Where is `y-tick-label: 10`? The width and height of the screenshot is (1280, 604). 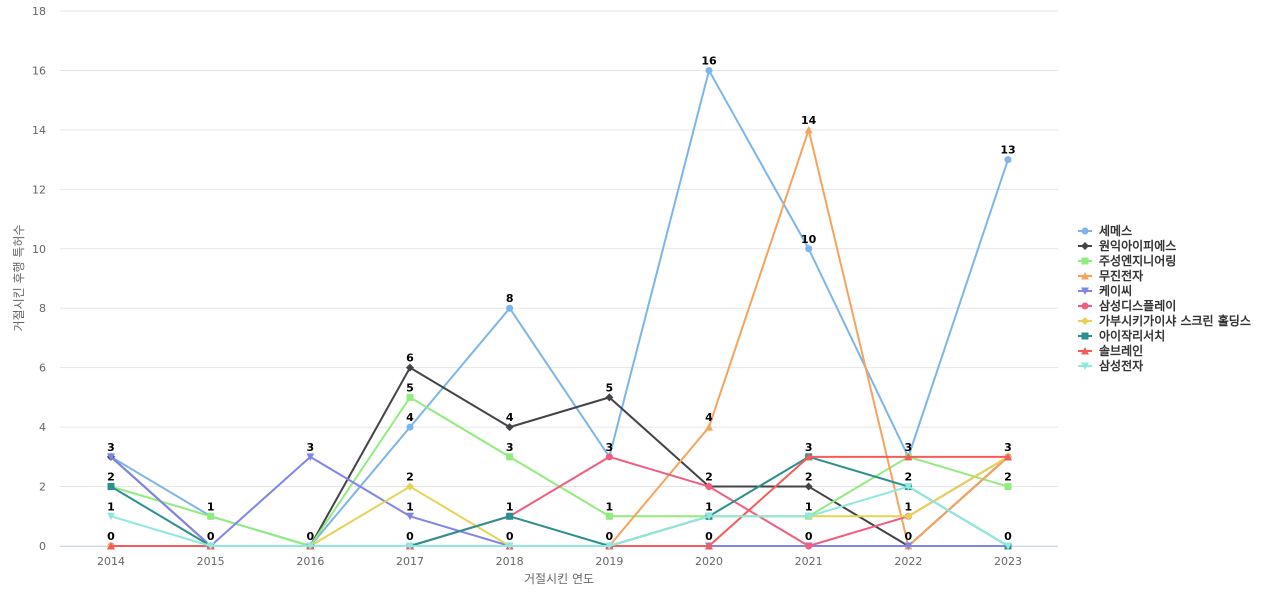
y-tick-label: 10 is located at coordinates (39, 249).